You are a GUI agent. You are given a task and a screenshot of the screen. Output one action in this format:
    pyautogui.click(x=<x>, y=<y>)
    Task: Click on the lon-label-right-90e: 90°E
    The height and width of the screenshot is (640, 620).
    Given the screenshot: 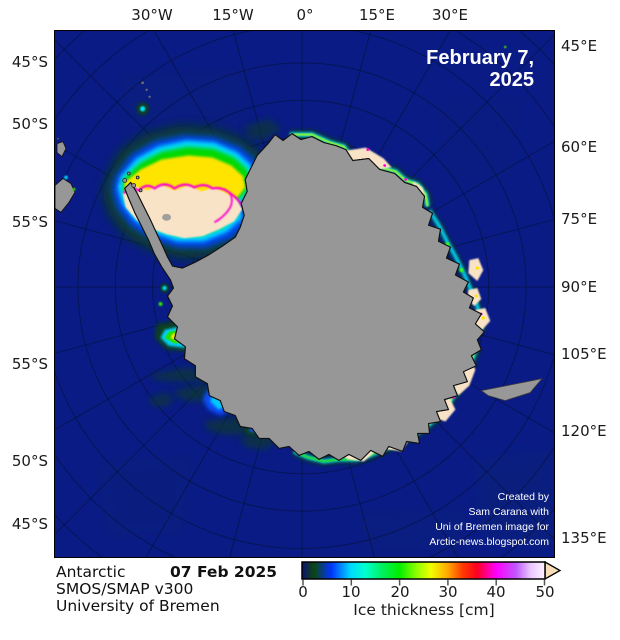 What is the action you would take?
    pyautogui.click(x=579, y=287)
    